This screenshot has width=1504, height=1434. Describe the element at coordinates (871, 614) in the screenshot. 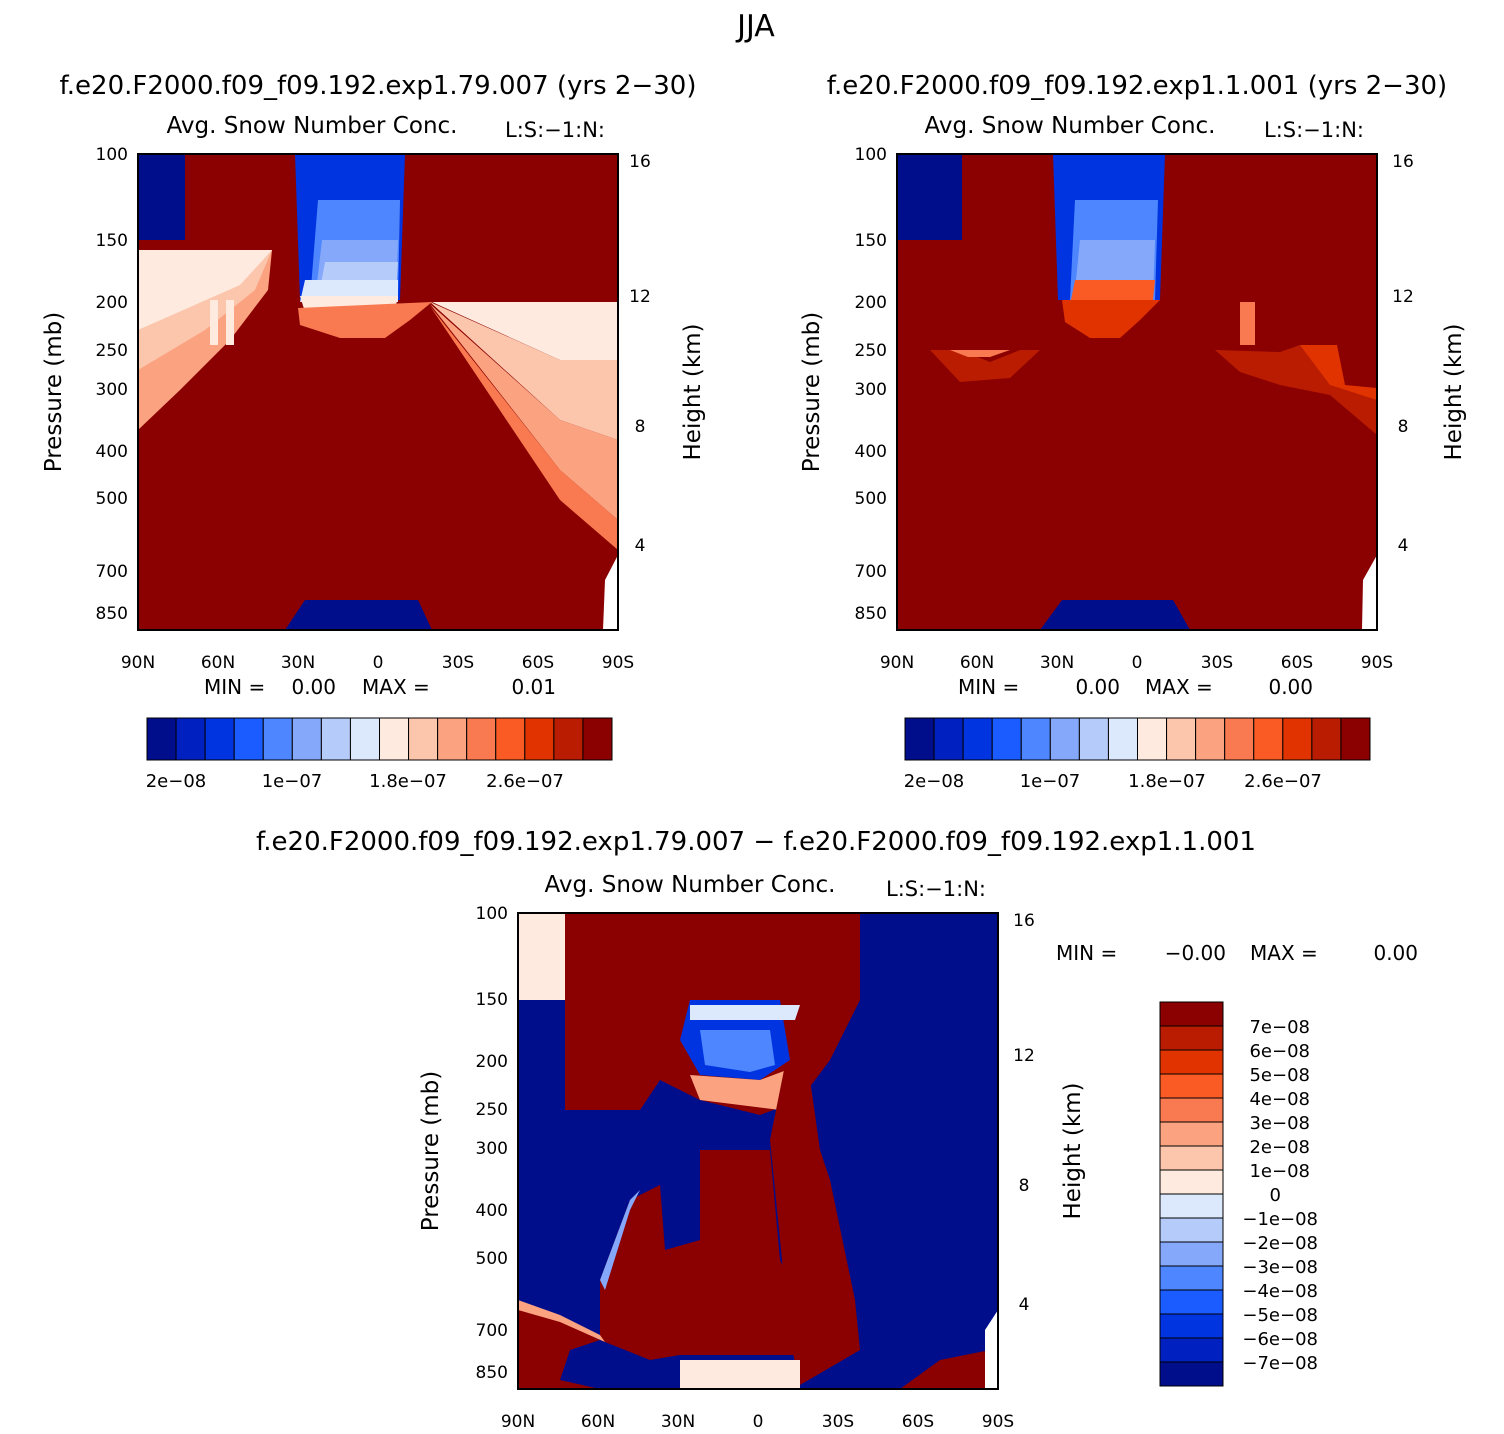

I see `y-tick-label: 850` at that location.